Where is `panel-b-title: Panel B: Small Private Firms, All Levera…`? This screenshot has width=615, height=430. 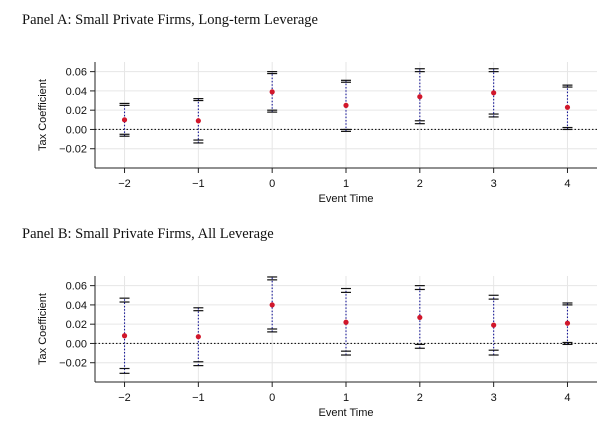
panel-b-title: Panel B: Small Private Firms, All Levera… is located at coordinates (148, 234).